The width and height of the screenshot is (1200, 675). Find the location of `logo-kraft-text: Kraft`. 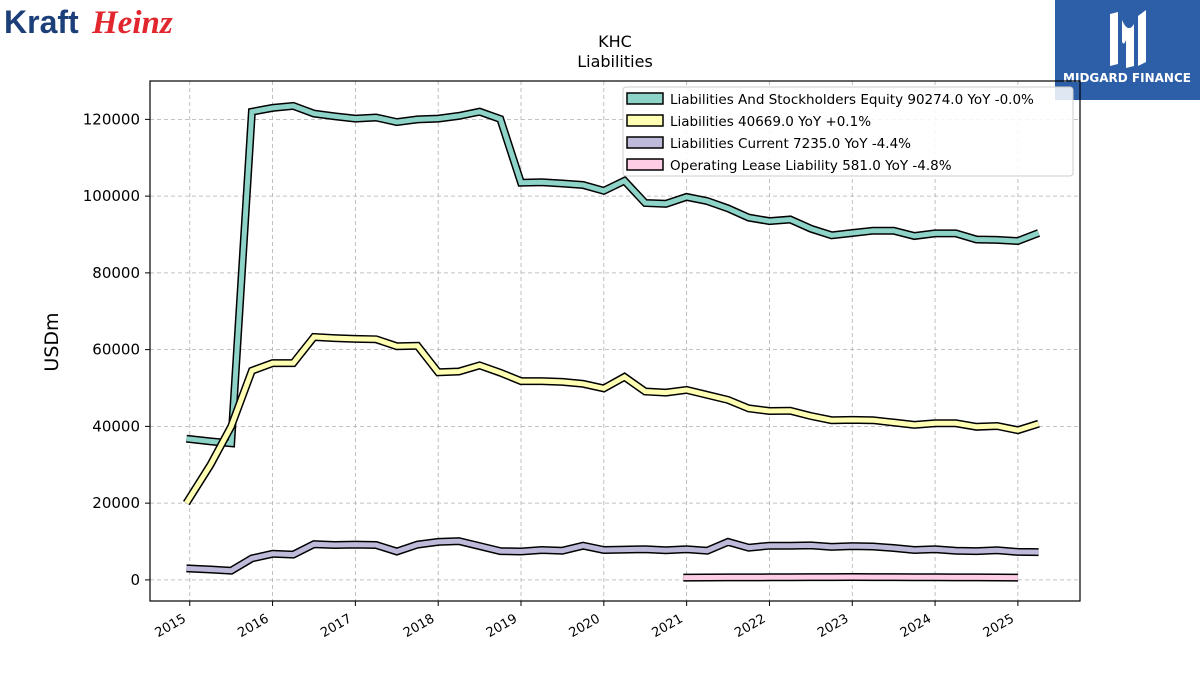

logo-kraft-text: Kraft is located at coordinates (41, 22).